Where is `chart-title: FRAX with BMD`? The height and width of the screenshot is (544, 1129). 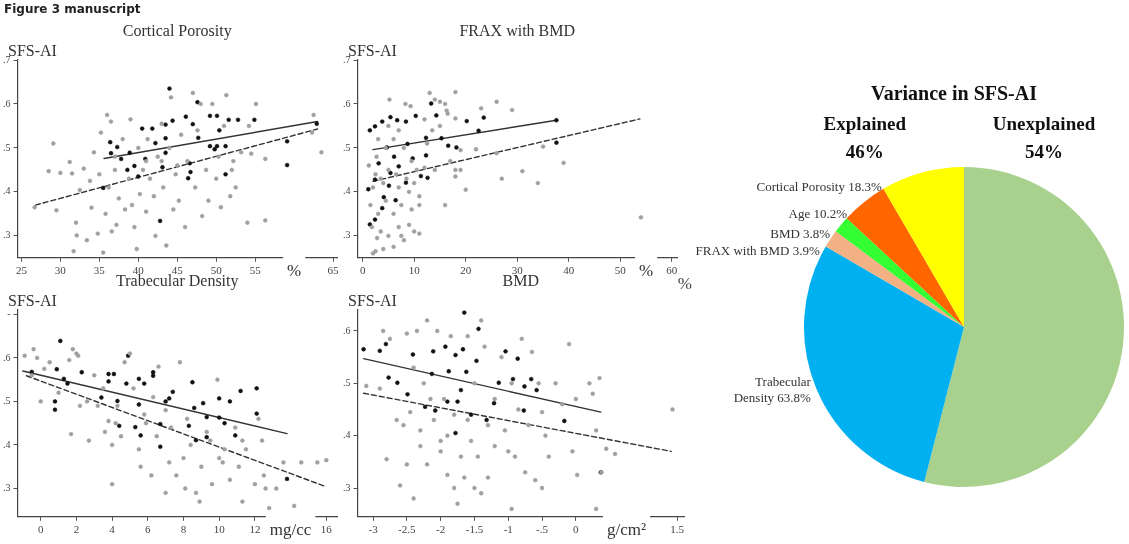 chart-title: FRAX with BMD is located at coordinates (517, 31).